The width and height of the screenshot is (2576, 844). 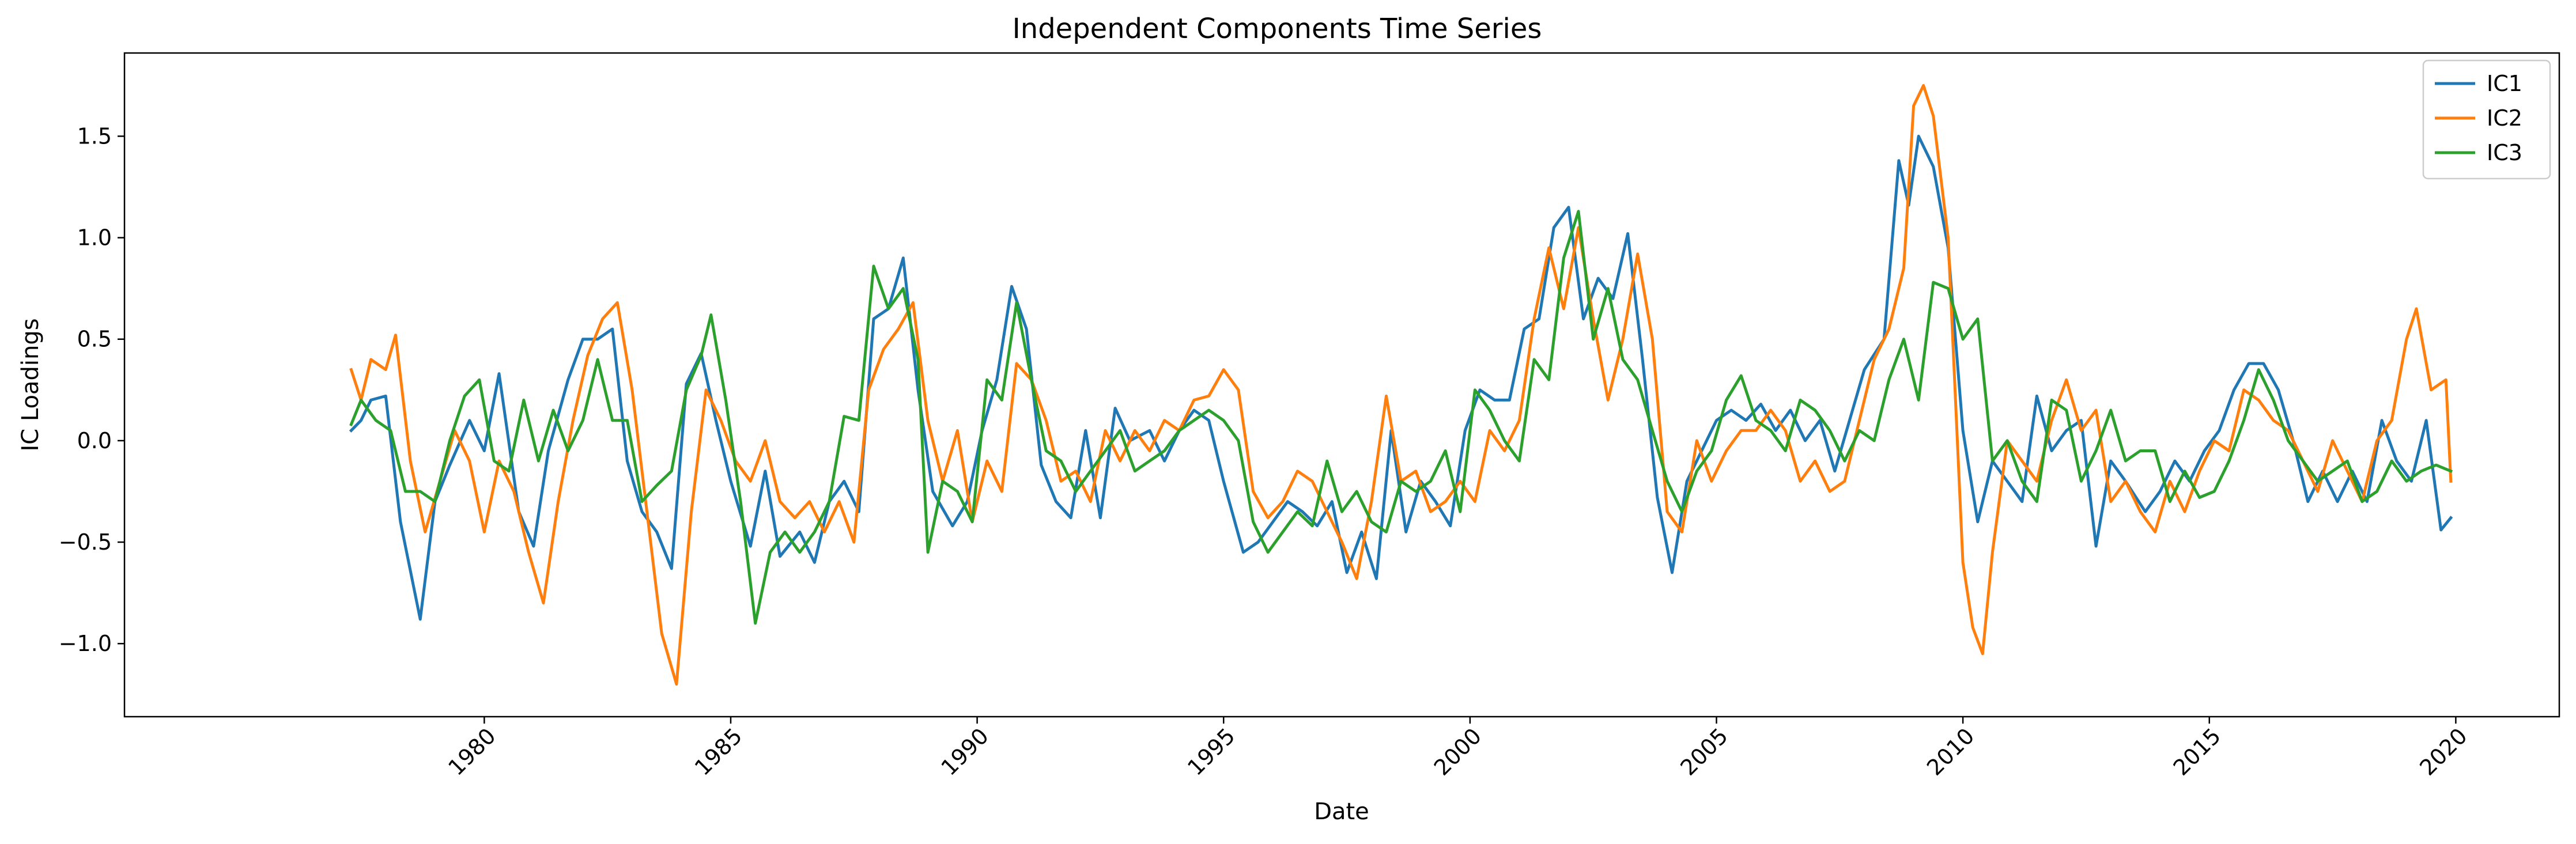 What do you see at coordinates (472, 752) in the screenshot?
I see `x-tick-label: 1980` at bounding box center [472, 752].